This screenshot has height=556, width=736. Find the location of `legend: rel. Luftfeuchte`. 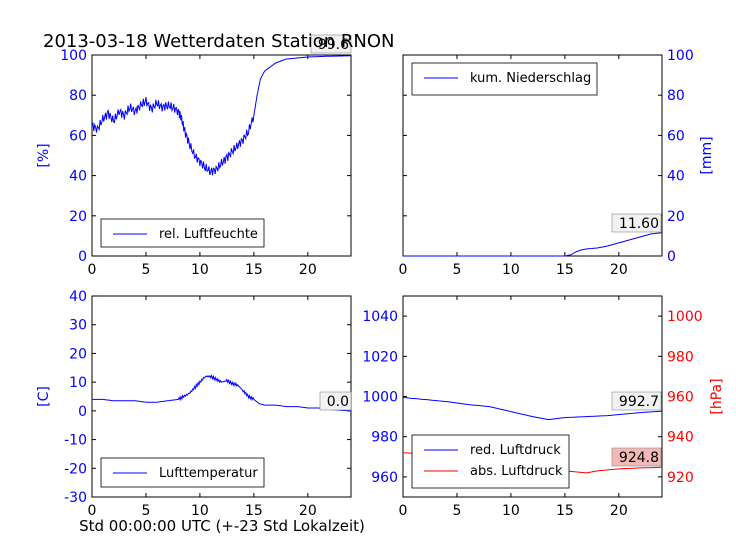

legend: rel. Luftfeuchte is located at coordinates (182, 233).